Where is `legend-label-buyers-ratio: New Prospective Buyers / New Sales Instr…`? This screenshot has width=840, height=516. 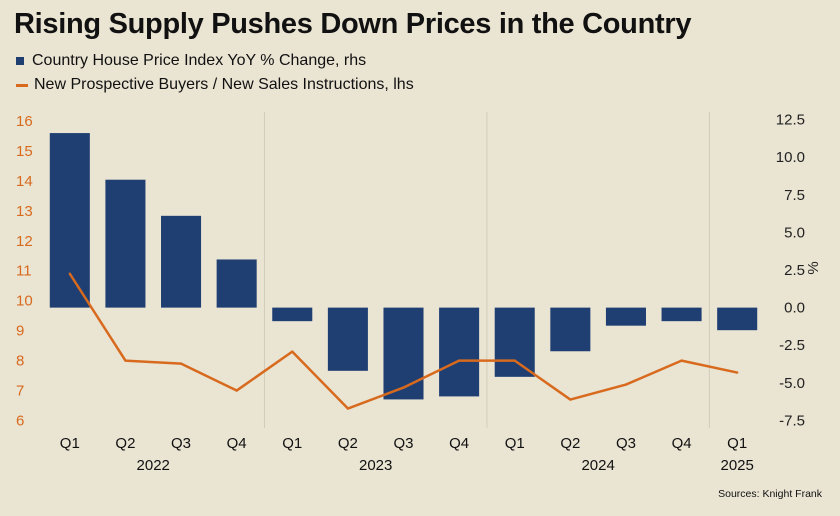
legend-label-buyers-ratio: New Prospective Buyers / New Sales Instr… is located at coordinates (224, 84).